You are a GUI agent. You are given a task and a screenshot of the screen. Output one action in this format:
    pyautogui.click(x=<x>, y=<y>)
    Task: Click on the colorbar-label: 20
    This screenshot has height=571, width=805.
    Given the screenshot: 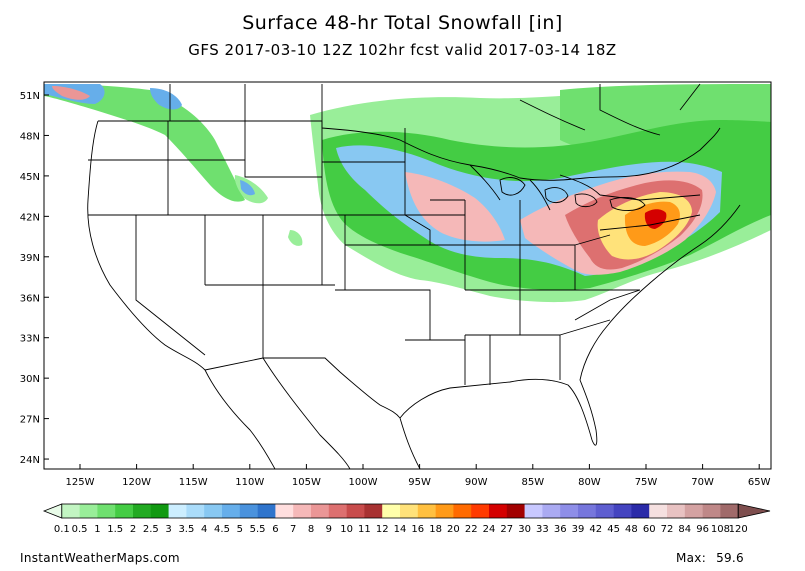 What is the action you would take?
    pyautogui.click(x=453, y=529)
    